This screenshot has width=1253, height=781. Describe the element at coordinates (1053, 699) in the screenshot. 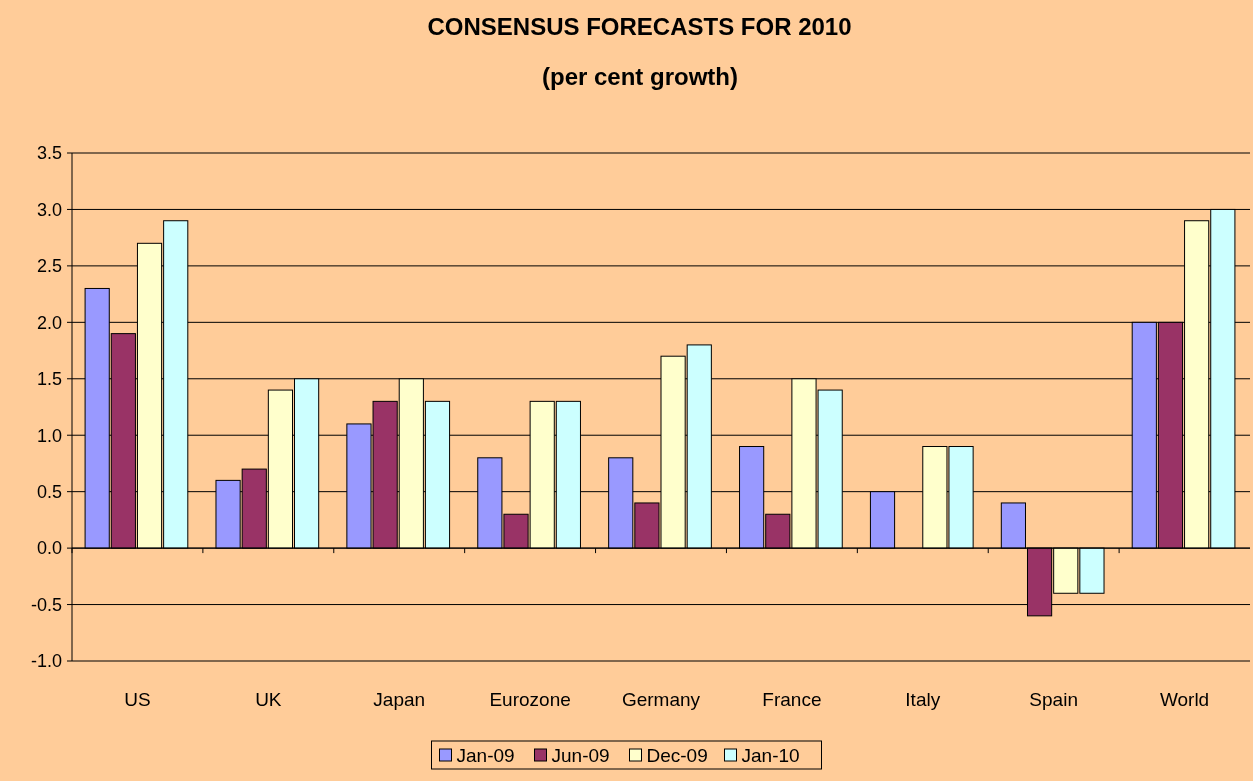

I see `x-tick-label: Spain` at that location.